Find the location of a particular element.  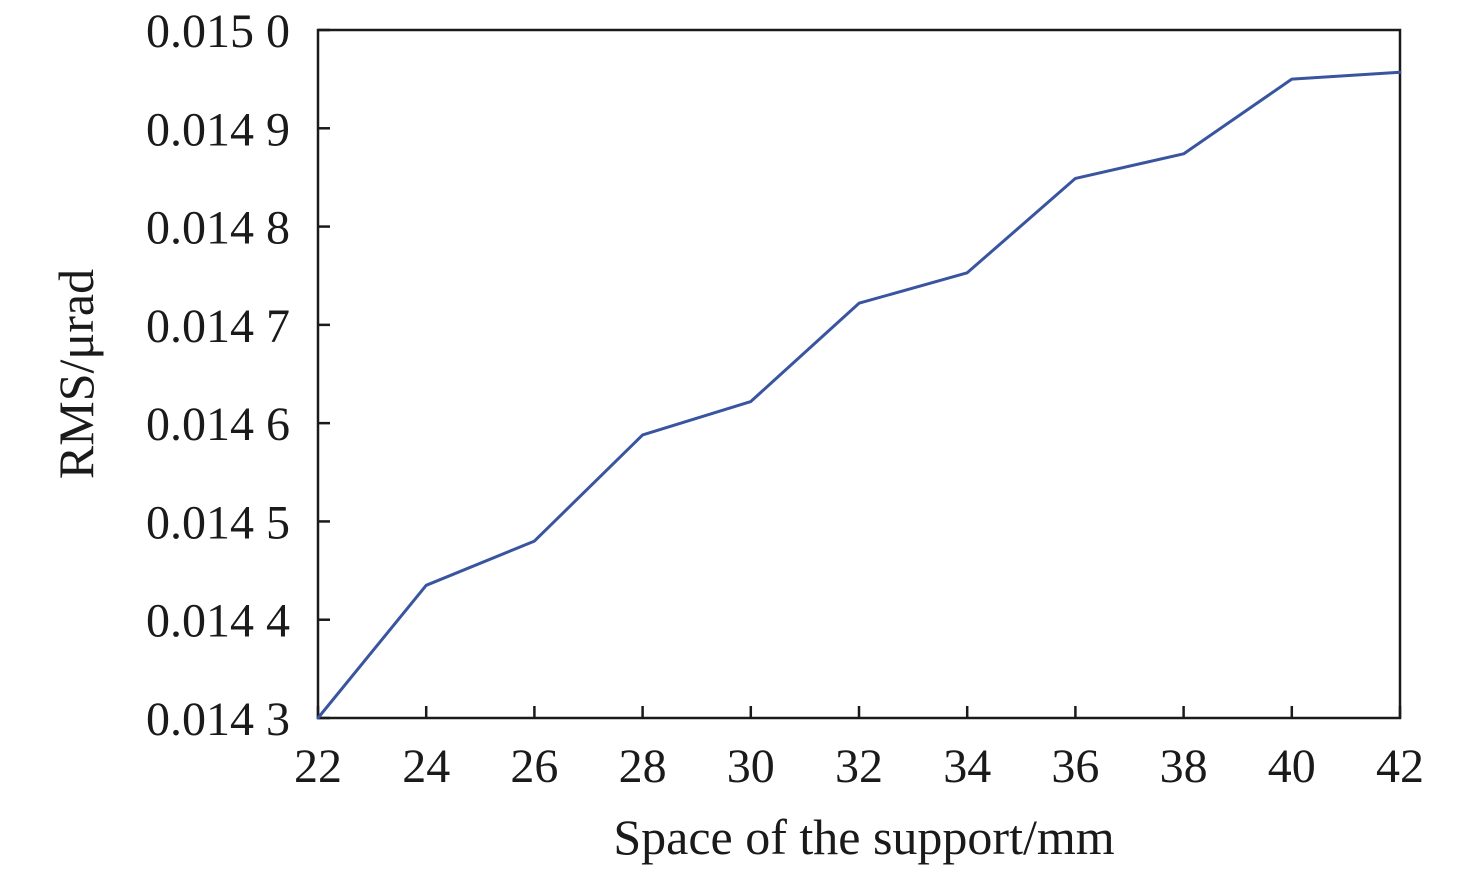

x-tick-label: 38 is located at coordinates (1184, 766).